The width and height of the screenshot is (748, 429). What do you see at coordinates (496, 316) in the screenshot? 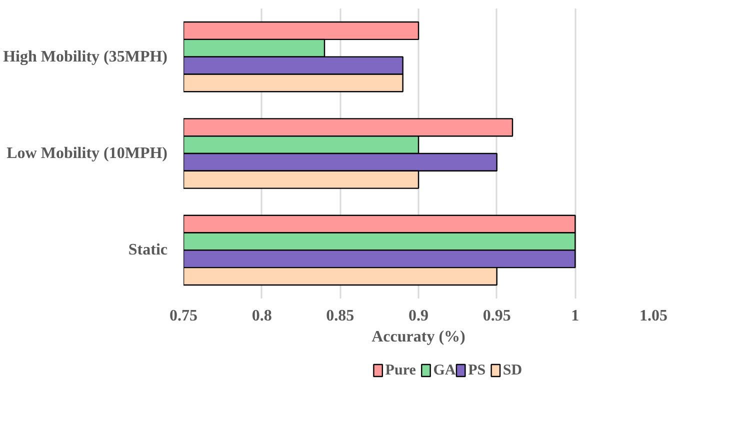
I see `x-tick-label: 0.95` at bounding box center [496, 316].